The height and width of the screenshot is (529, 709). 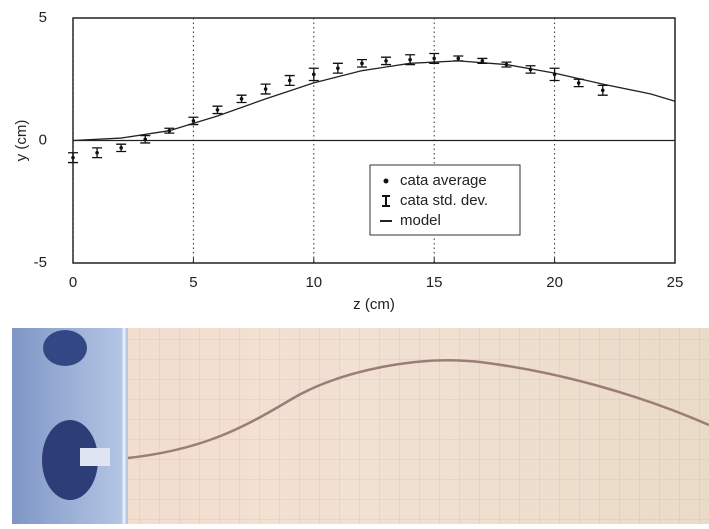 I want to click on y-tick-label: -5, so click(x=40, y=262).